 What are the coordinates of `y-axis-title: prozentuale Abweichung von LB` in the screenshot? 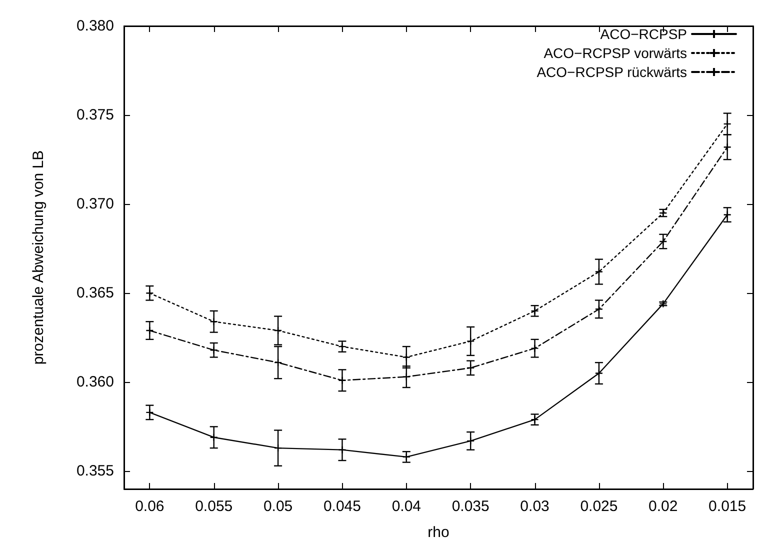 It's located at (38, 257).